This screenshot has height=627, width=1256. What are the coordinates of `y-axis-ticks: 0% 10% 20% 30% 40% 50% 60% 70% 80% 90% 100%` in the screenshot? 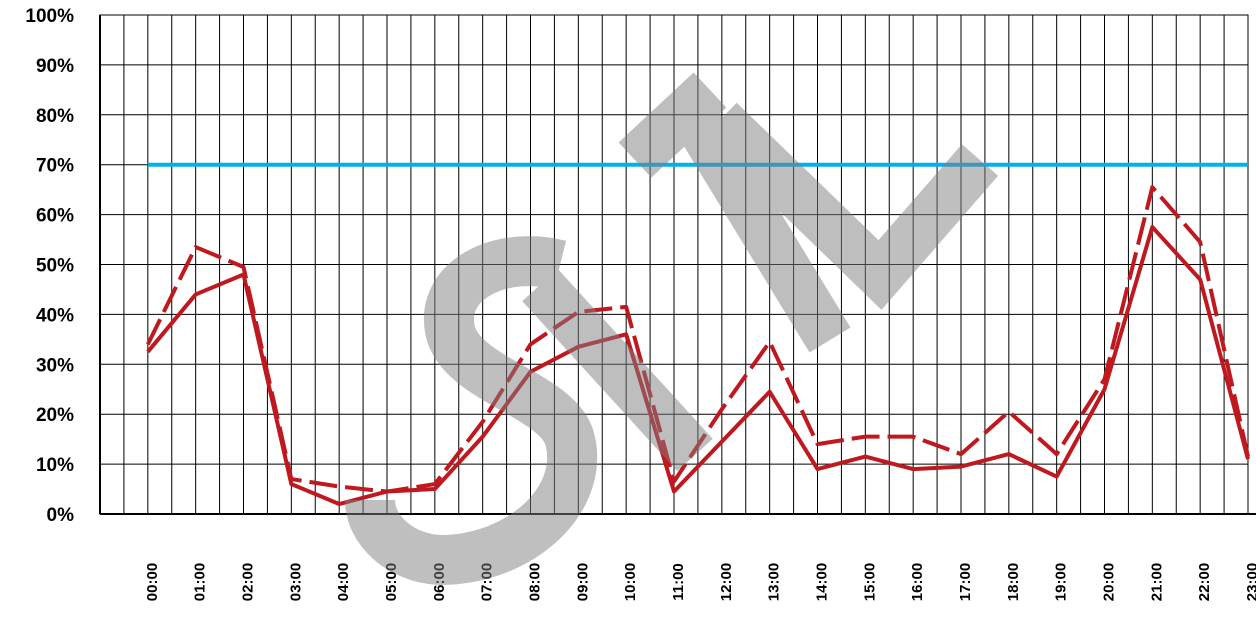 It's located at (49, 266).